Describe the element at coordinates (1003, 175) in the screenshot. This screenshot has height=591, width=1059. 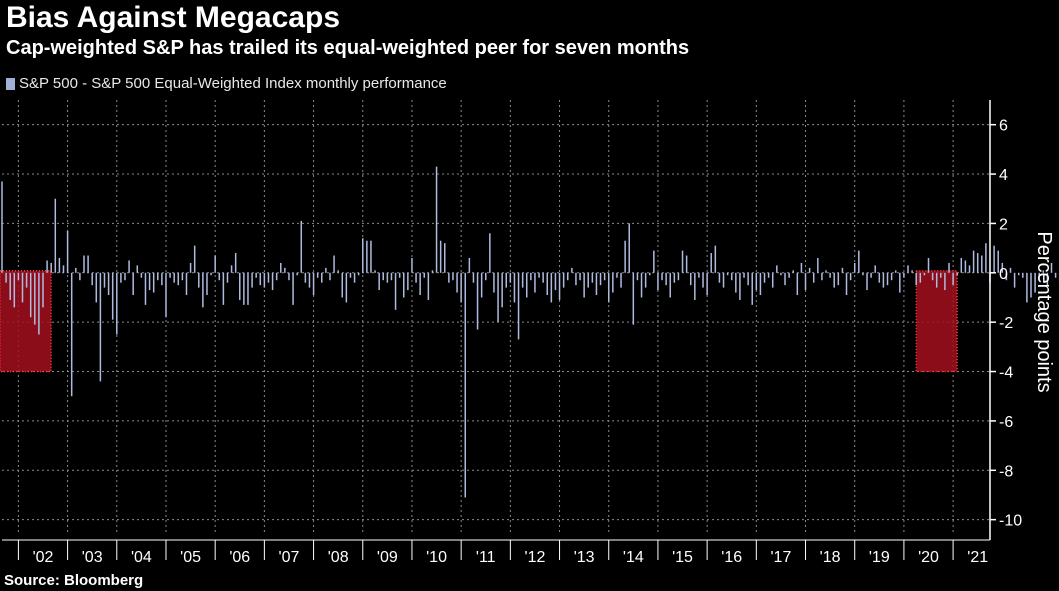
I see `y-tick-label: 4` at that location.